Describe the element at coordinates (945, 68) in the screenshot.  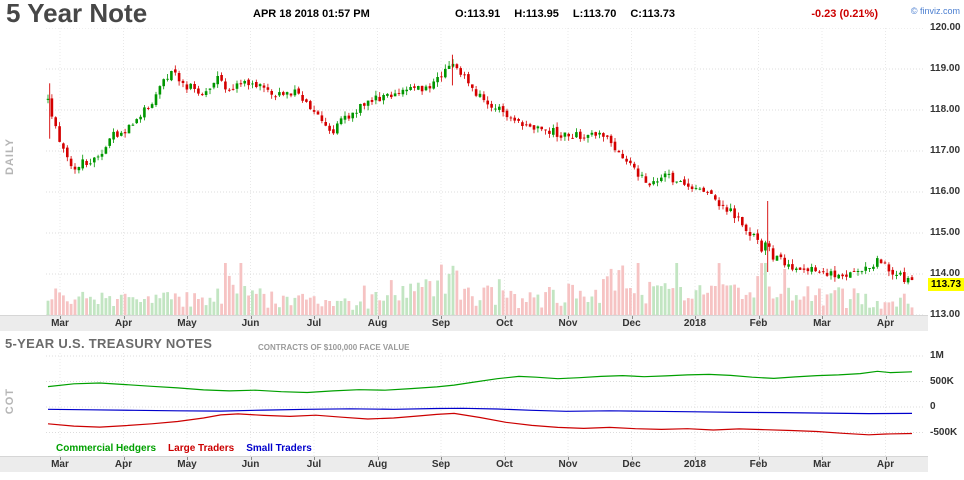
I see `axis-tick-label: 119.00` at that location.